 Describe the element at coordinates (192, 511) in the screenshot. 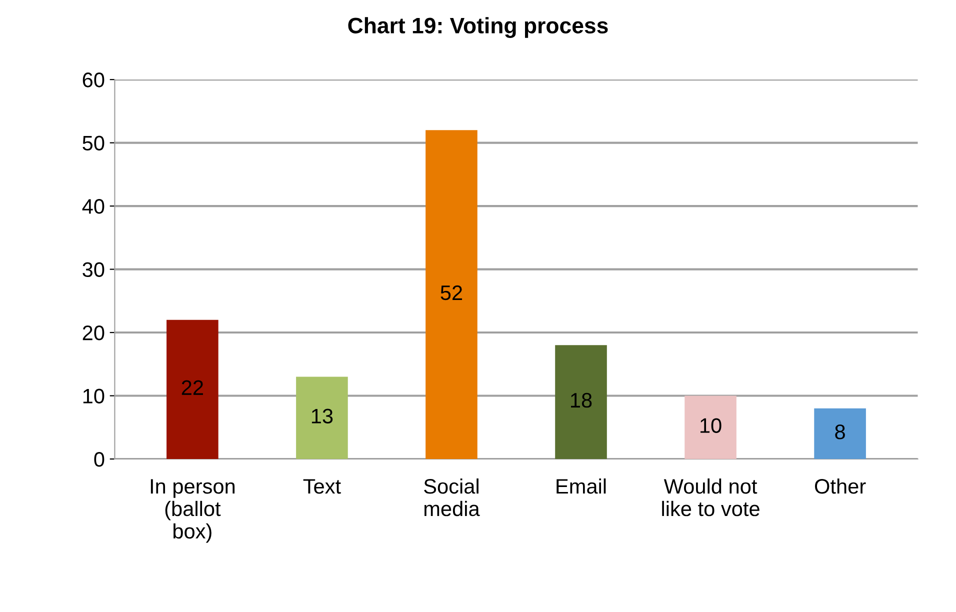

I see `x-tick-label: In person (ballot box)` at that location.